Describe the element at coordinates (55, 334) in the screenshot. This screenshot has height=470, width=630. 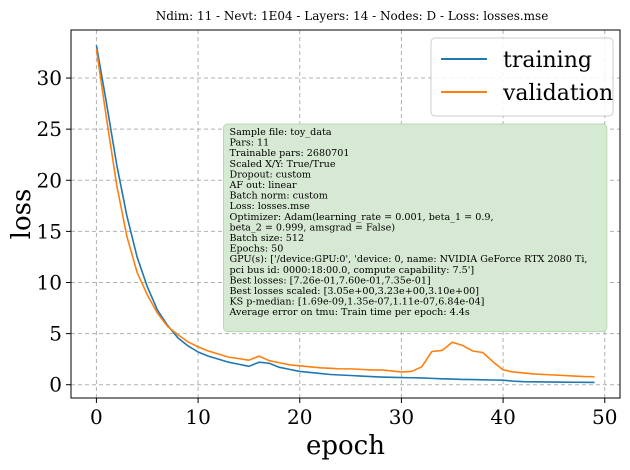
I see `y-tick-label: 5` at that location.